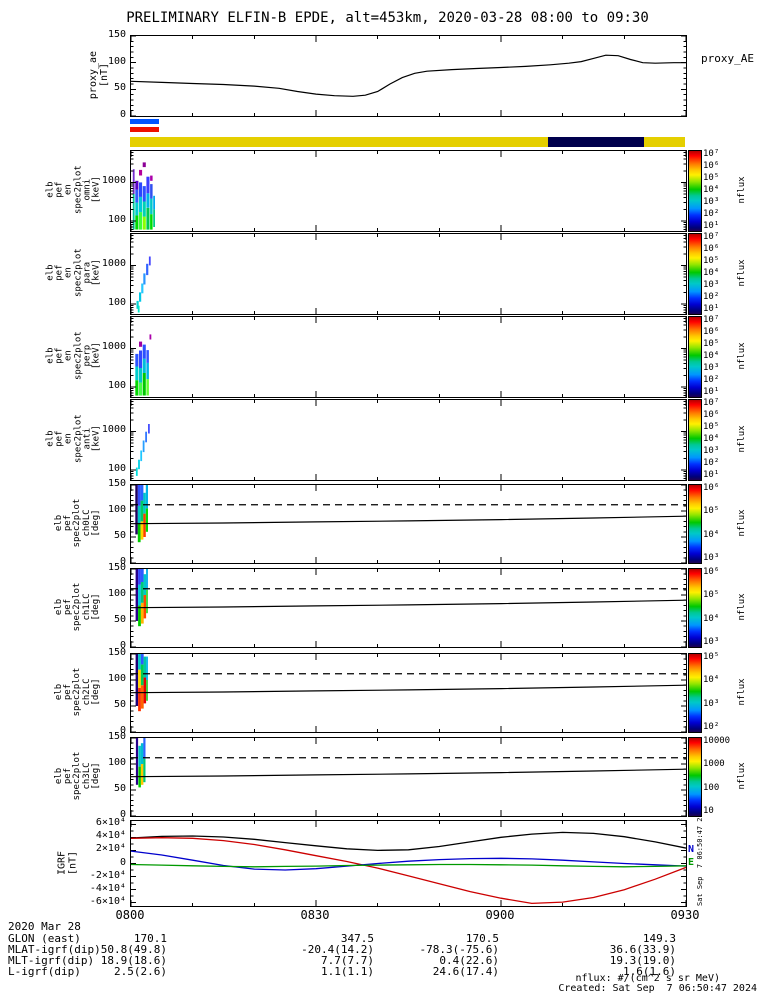 Image resolution: width=775 pixels, height=1000 pixels. I want to click on igrf-series-label-E: E, so click(691, 862).